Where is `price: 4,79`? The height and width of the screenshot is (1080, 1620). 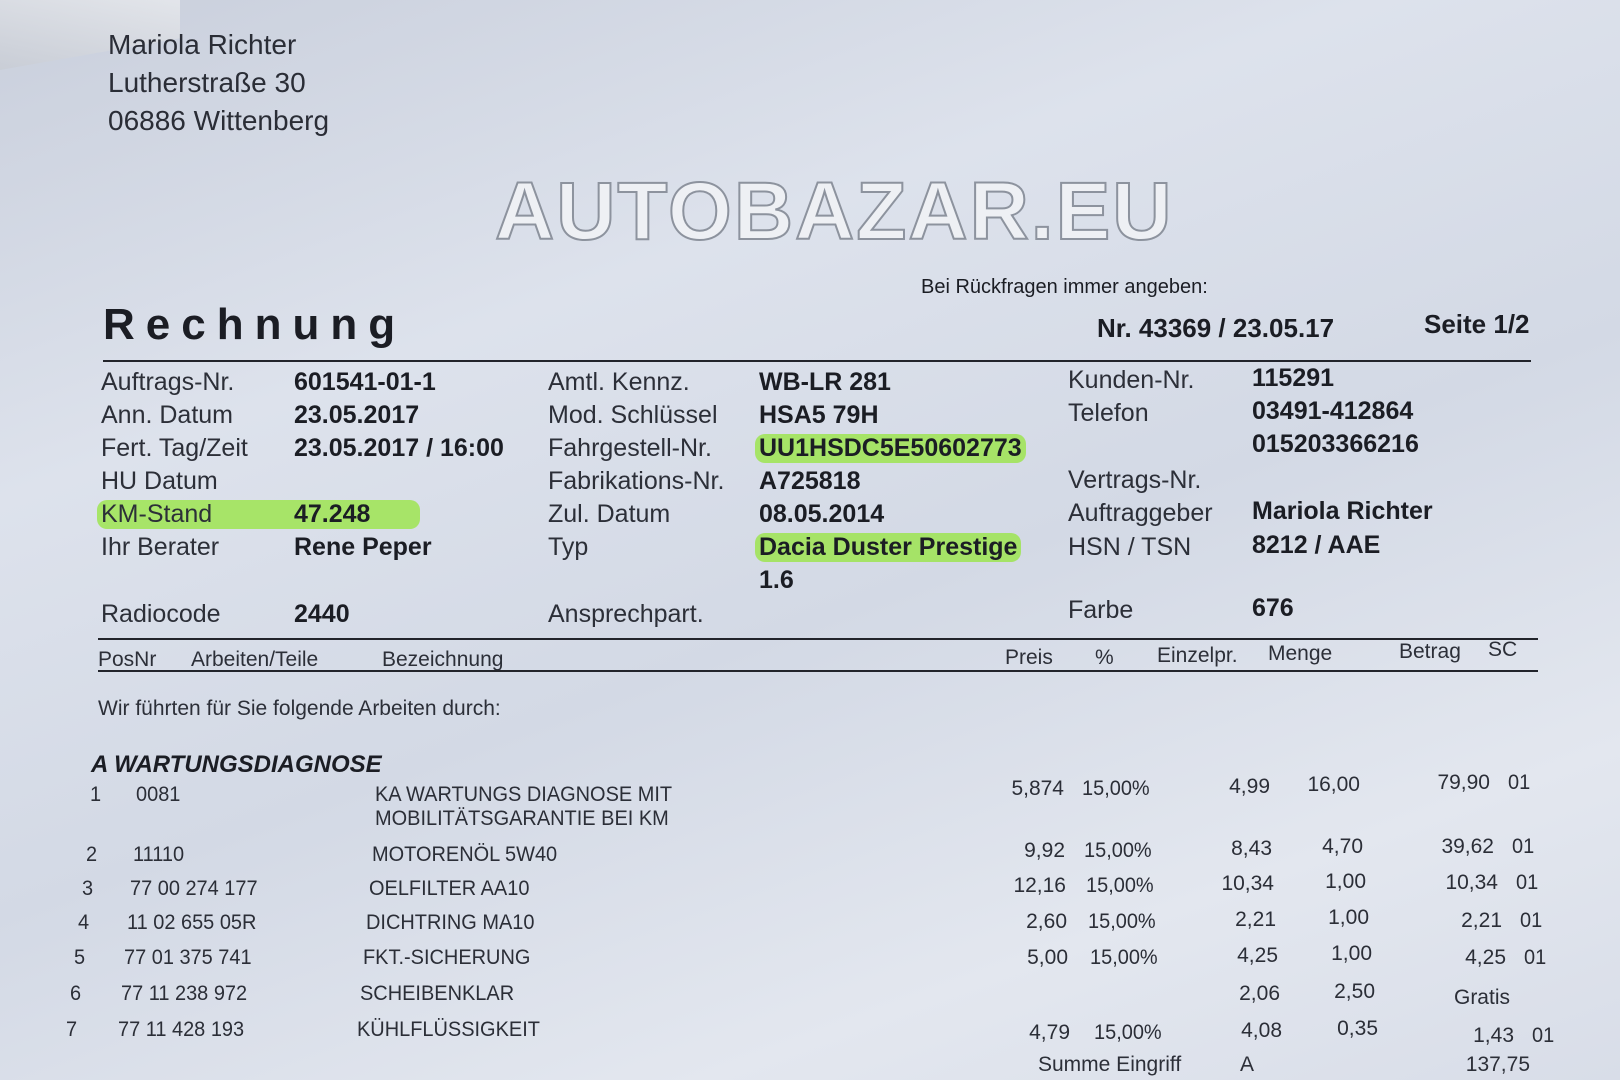
price: 4,79 is located at coordinates (1049, 1032).